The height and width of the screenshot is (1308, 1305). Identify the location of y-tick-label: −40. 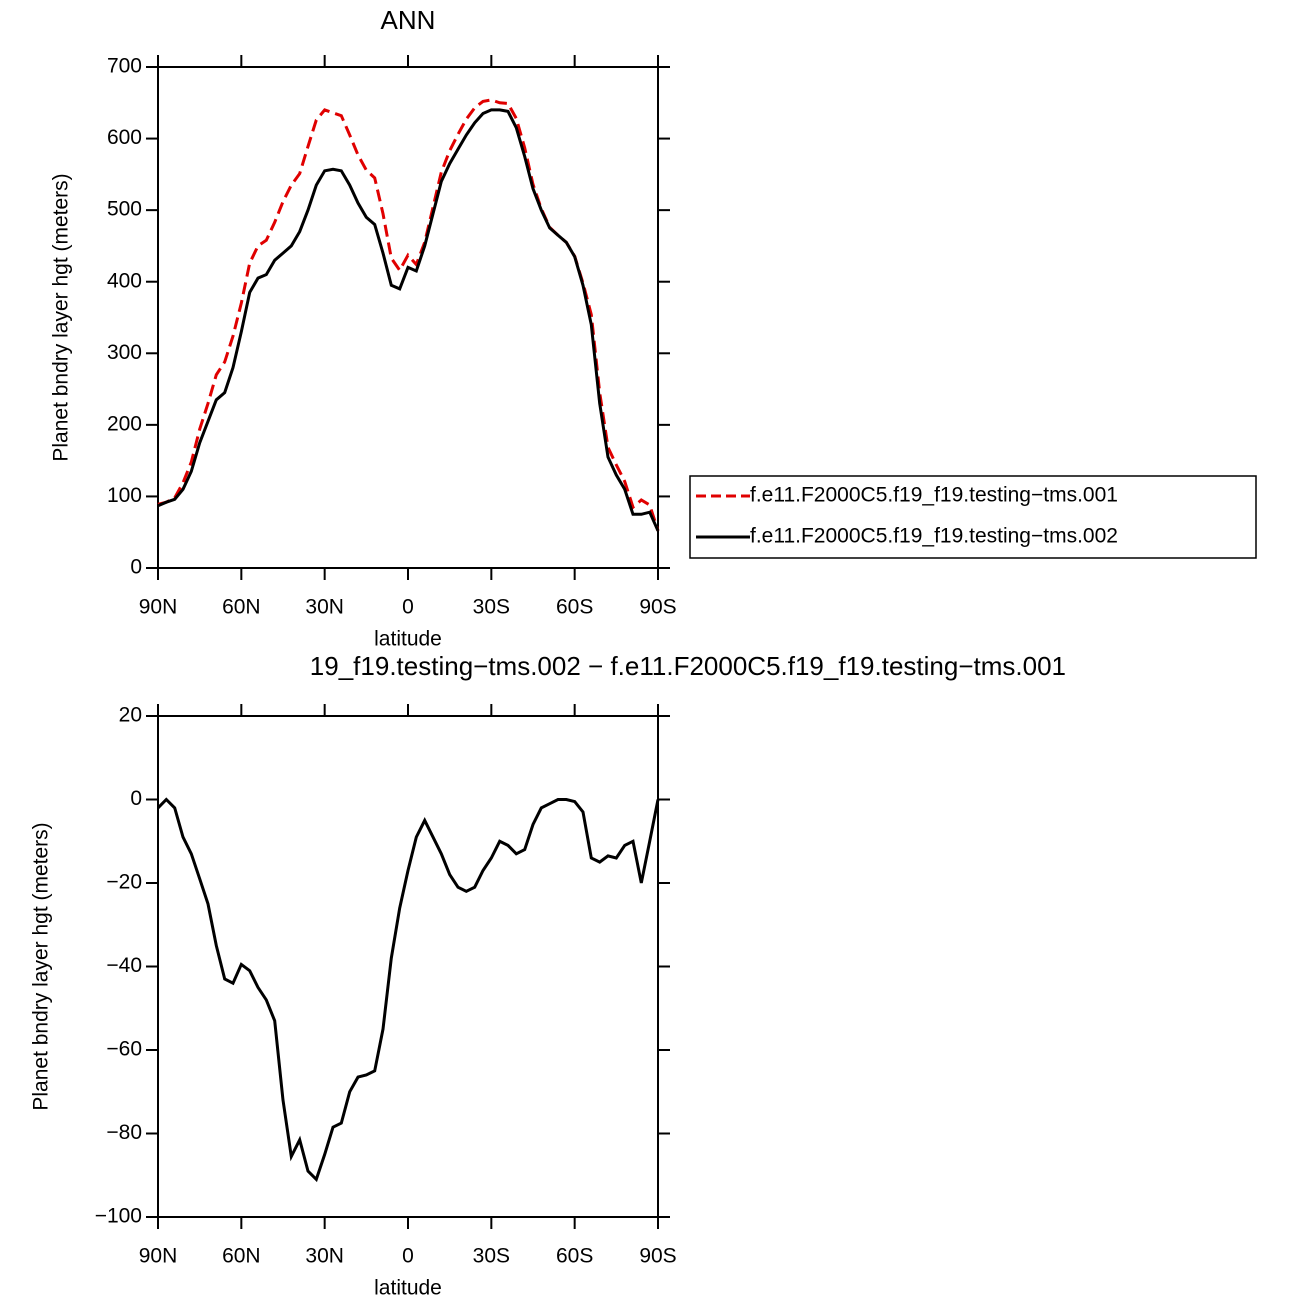
(124, 965).